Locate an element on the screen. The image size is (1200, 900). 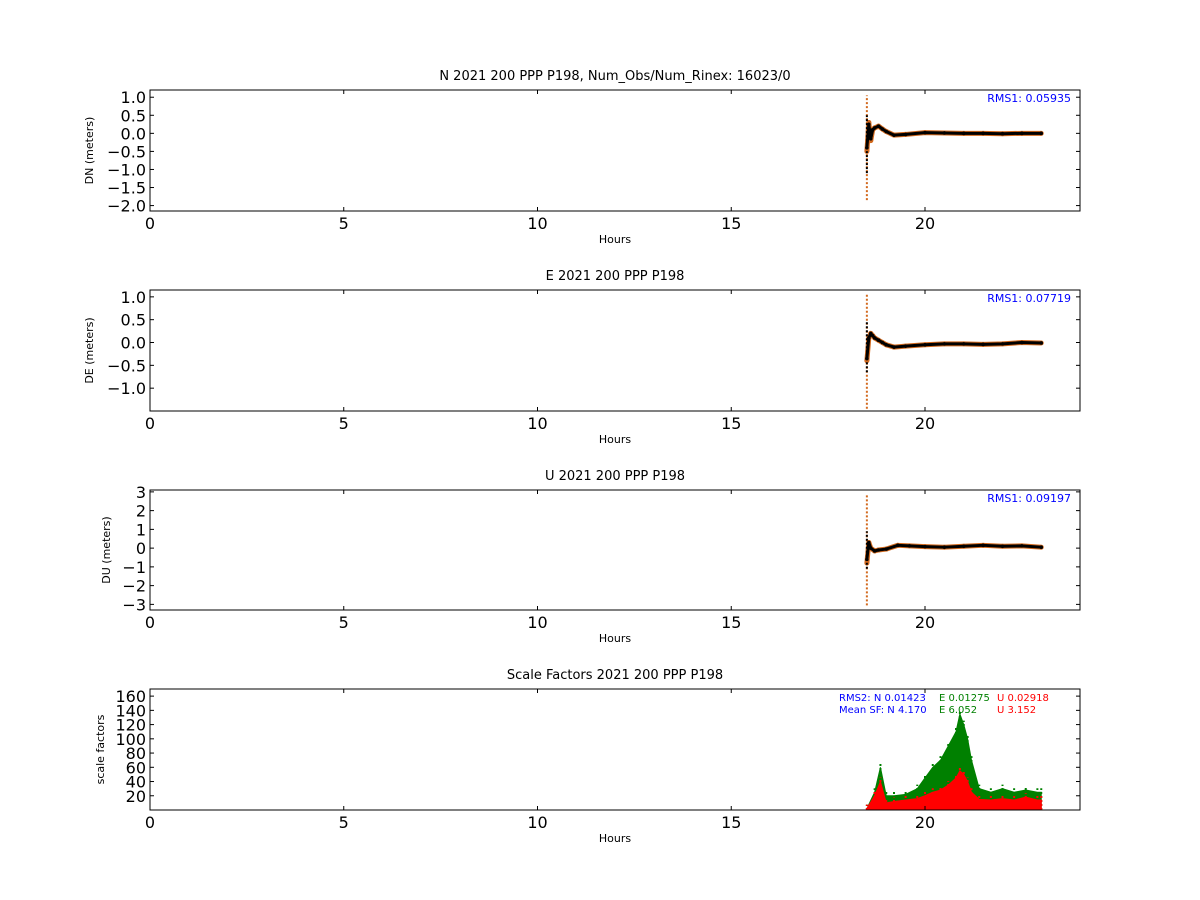
rms-annotation: RMS1: 0.09197 is located at coordinates (1029, 498).